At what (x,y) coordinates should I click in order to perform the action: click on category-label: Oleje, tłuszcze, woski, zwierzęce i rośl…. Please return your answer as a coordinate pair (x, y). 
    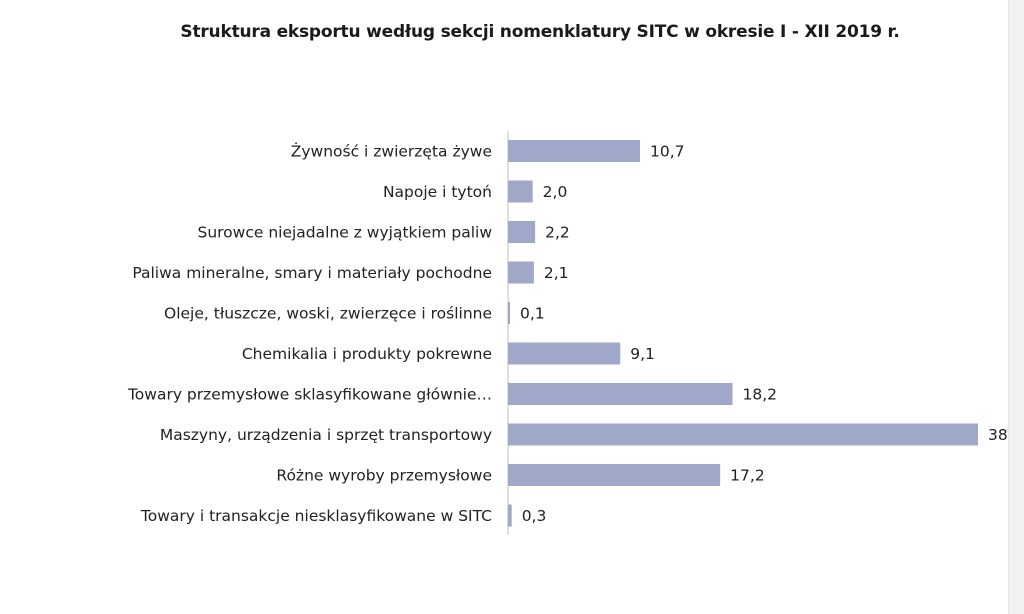
    Looking at the image, I should click on (328, 314).